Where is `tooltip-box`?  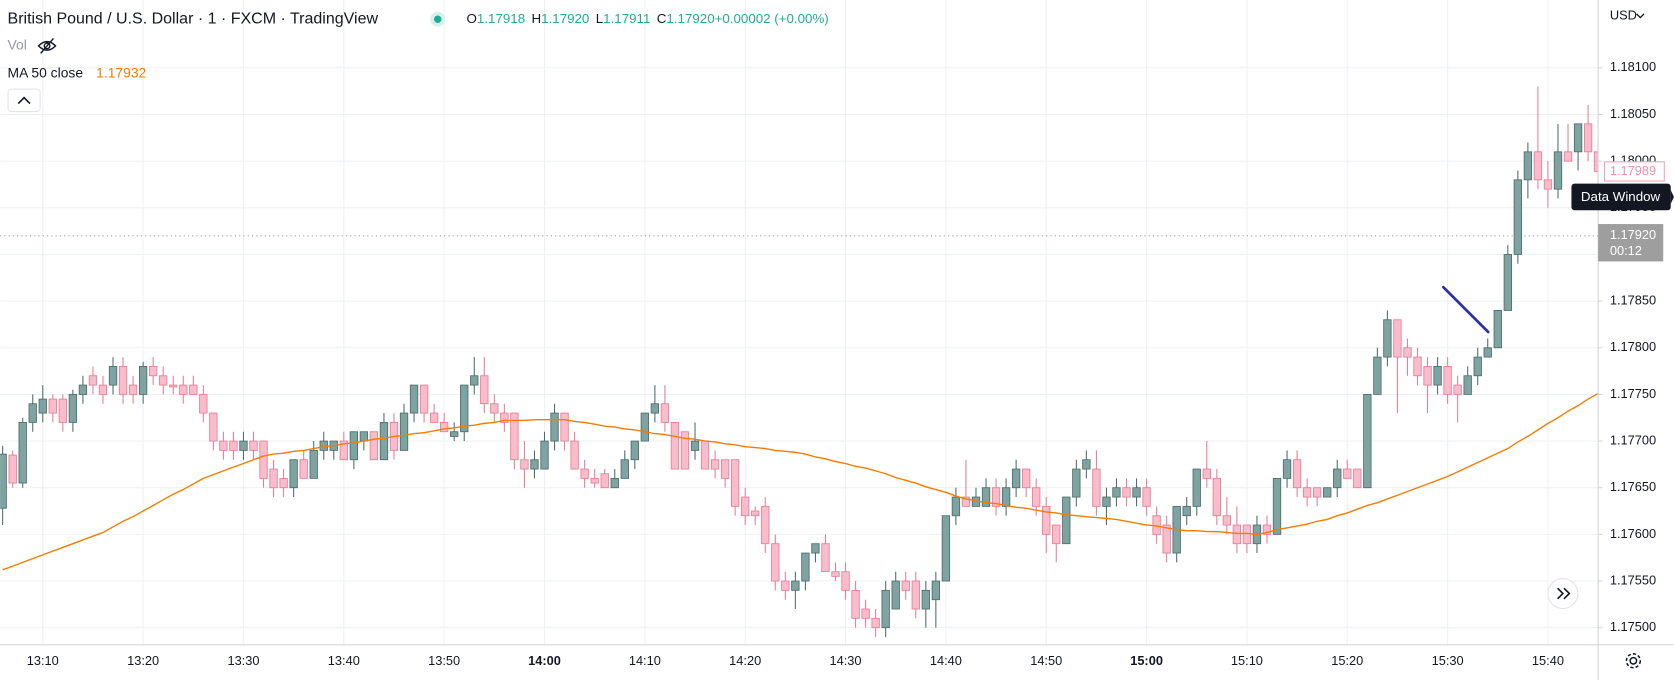
tooltip-box is located at coordinates (1621, 197).